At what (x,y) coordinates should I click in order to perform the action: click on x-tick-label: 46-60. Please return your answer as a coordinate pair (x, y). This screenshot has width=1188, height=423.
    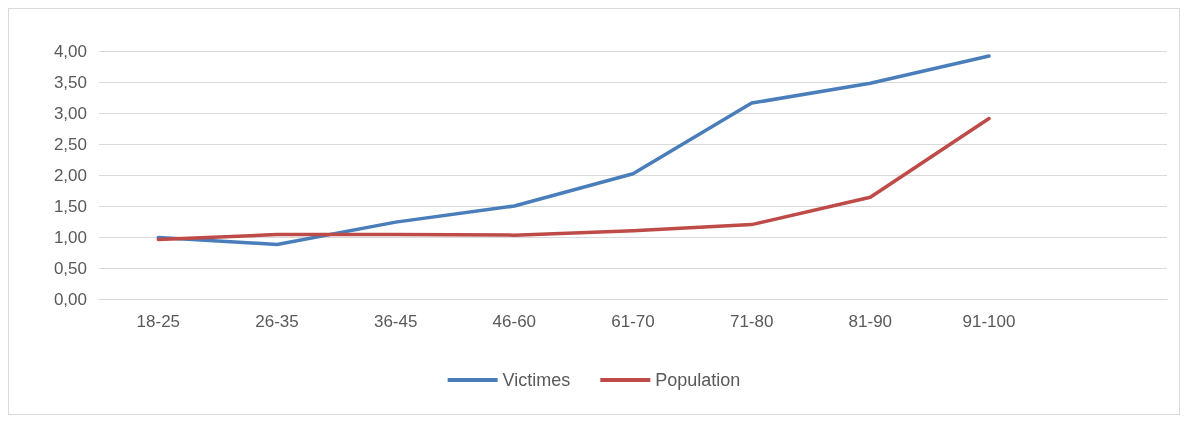
    Looking at the image, I should click on (514, 321).